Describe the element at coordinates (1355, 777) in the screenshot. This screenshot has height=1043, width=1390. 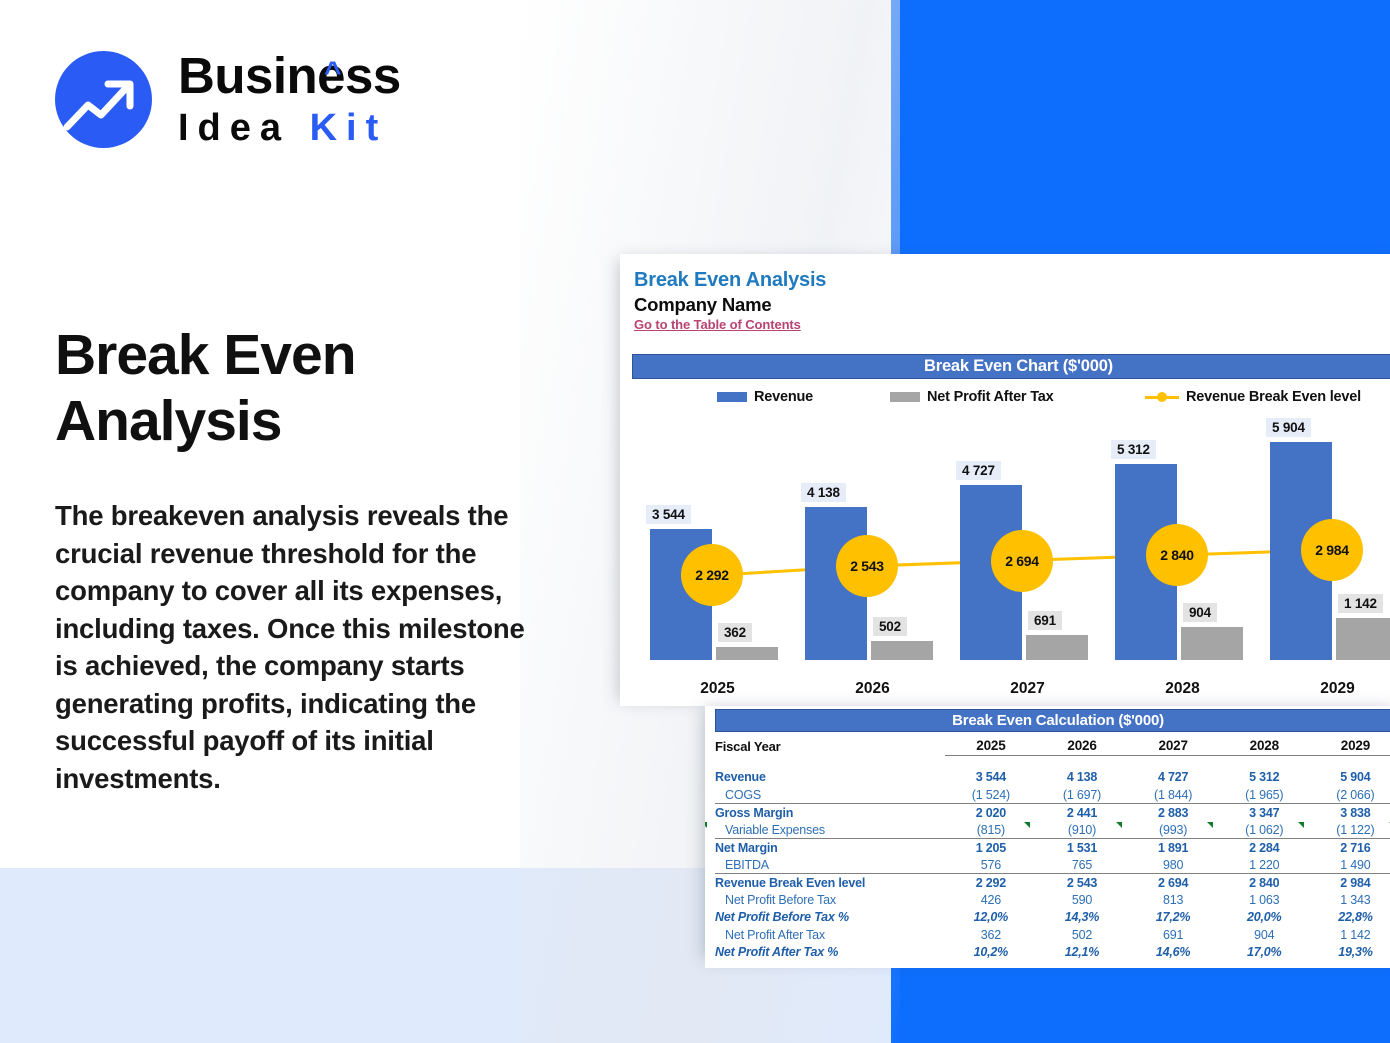
I see `table-cell: 5 904` at that location.